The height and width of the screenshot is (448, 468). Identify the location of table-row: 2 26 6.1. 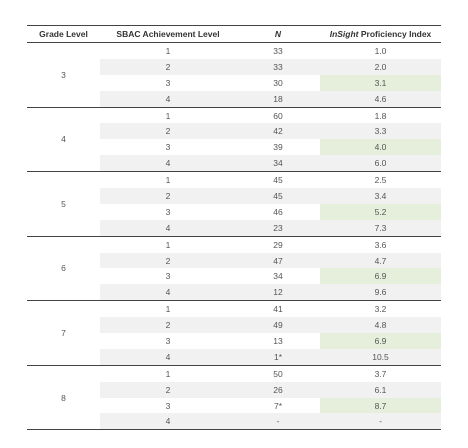
(234, 389).